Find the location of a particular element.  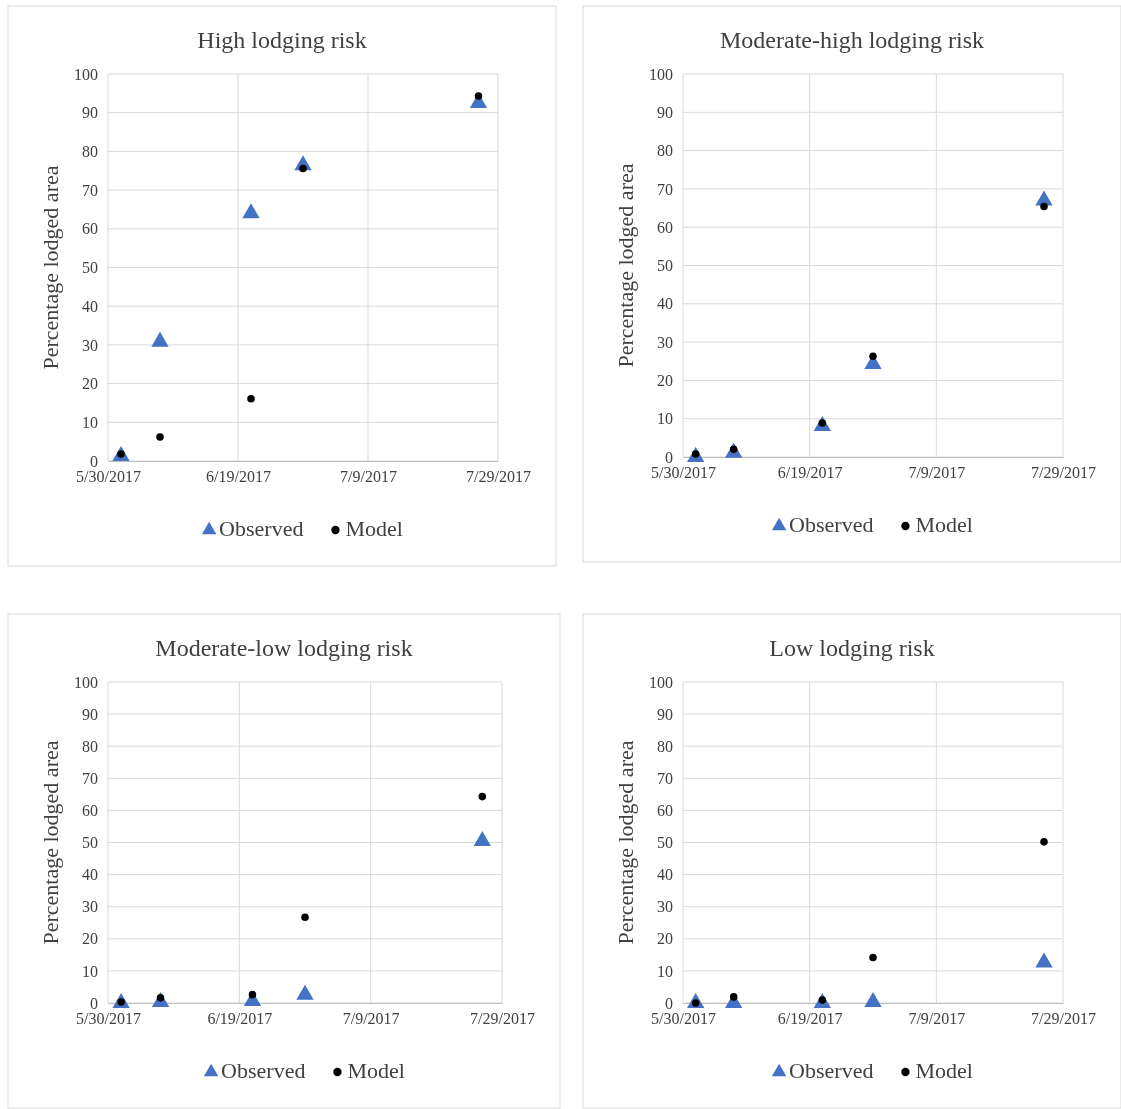

chart-title: Moderate-low lodging risk is located at coordinates (284, 648).